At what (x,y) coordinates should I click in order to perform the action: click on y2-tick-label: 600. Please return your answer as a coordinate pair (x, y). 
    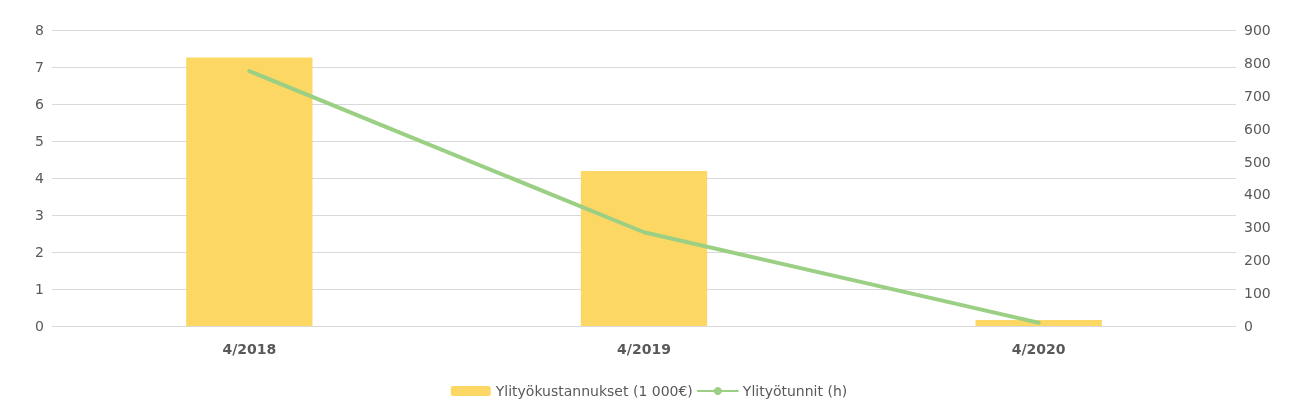
    Looking at the image, I should click on (1257, 128).